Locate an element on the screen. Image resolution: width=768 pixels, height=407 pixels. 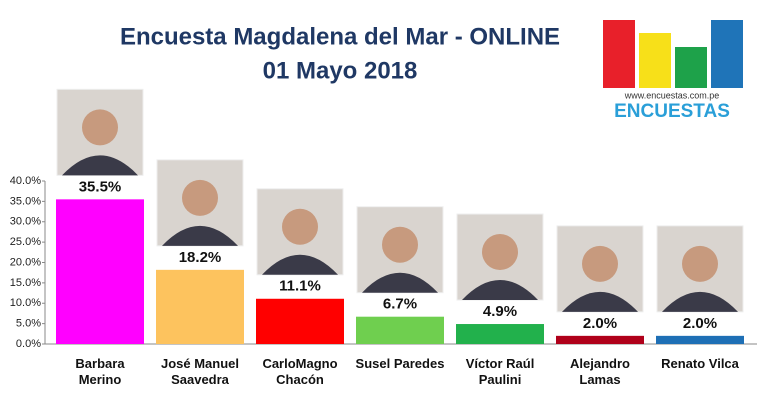
x-tick-label: Barbara Merino is located at coordinates (100, 371).